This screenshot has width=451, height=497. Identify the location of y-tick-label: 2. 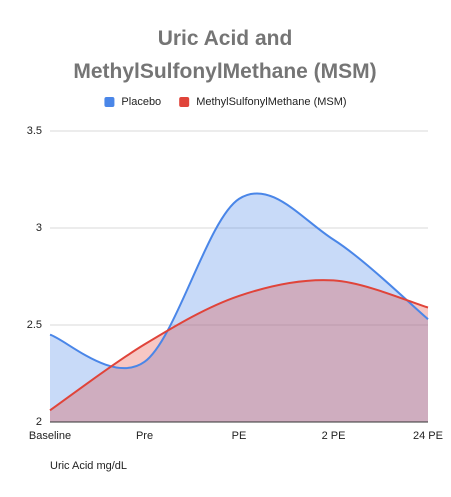
(39, 422).